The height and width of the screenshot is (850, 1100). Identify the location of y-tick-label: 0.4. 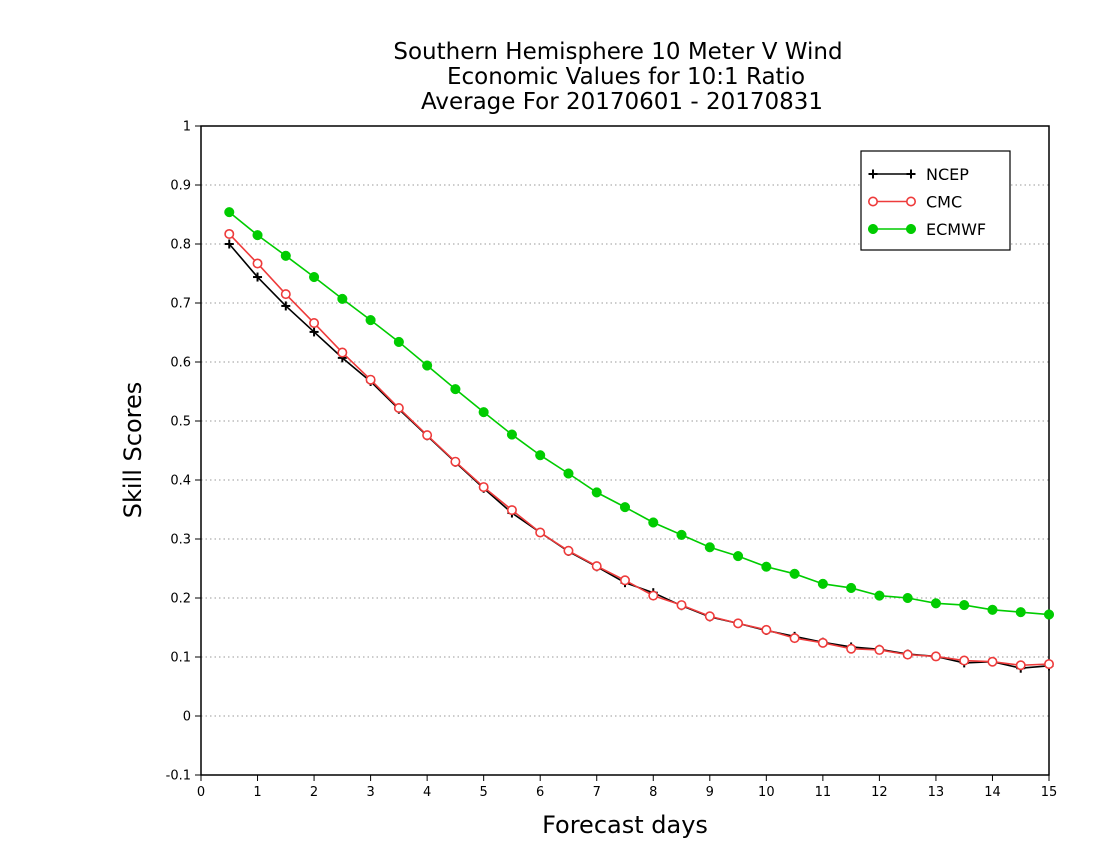
(180, 481).